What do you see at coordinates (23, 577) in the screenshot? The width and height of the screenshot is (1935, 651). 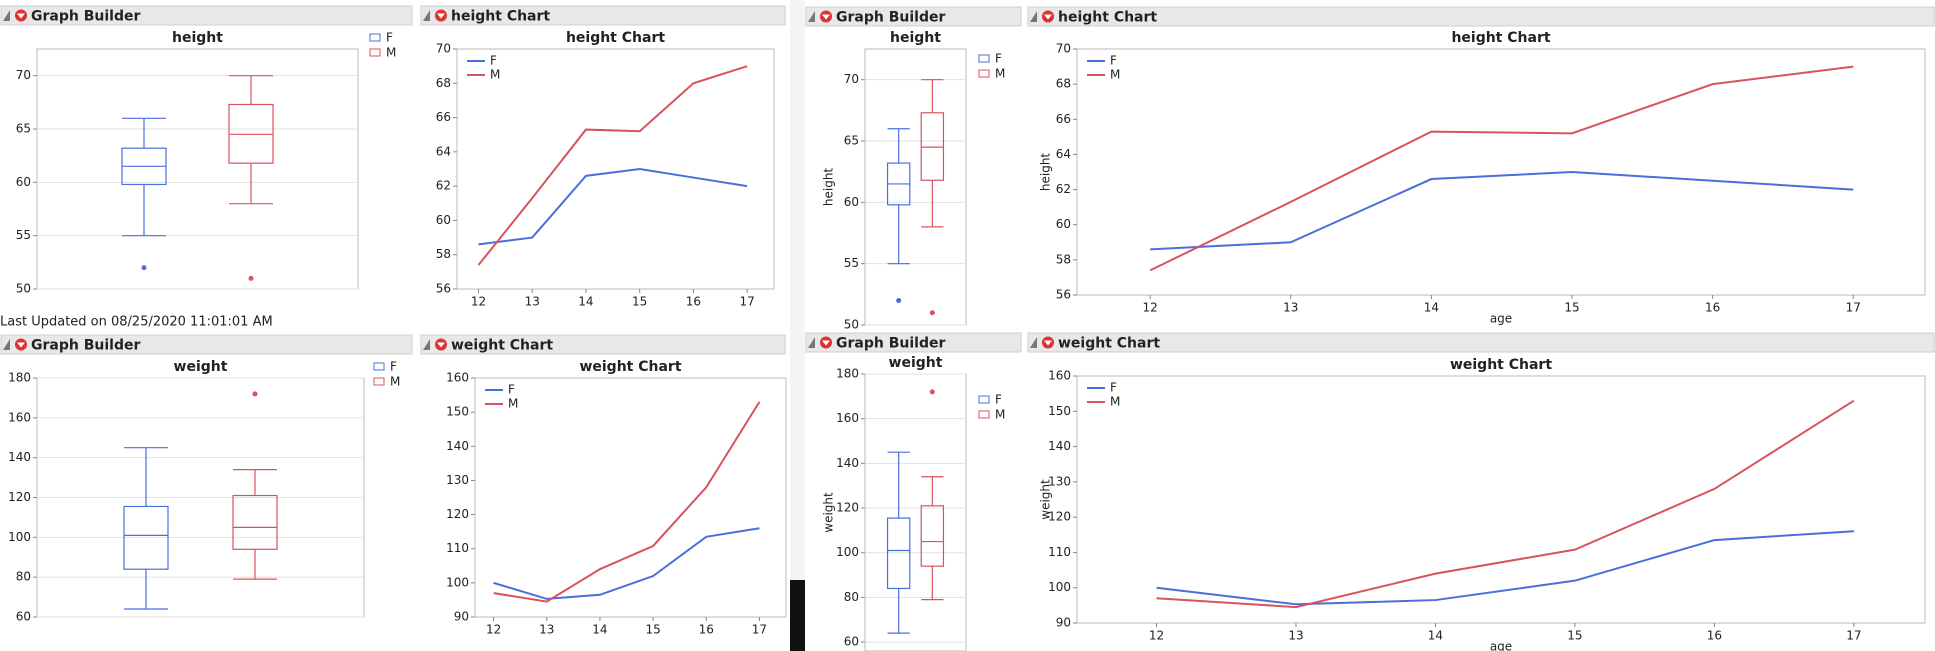 I see `y-tick-label: 80` at bounding box center [23, 577].